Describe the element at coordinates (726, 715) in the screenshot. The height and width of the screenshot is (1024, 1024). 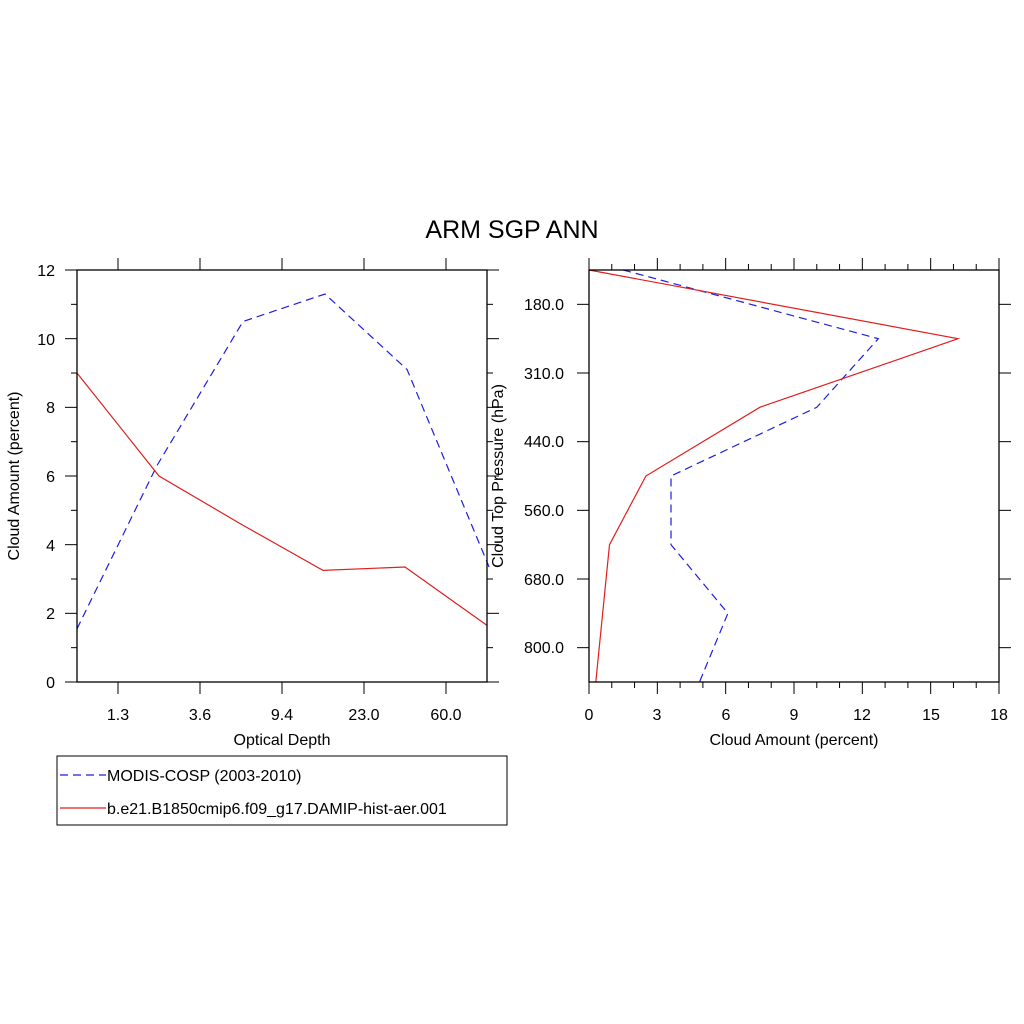
I see `right-x-tick-label: 6` at that location.